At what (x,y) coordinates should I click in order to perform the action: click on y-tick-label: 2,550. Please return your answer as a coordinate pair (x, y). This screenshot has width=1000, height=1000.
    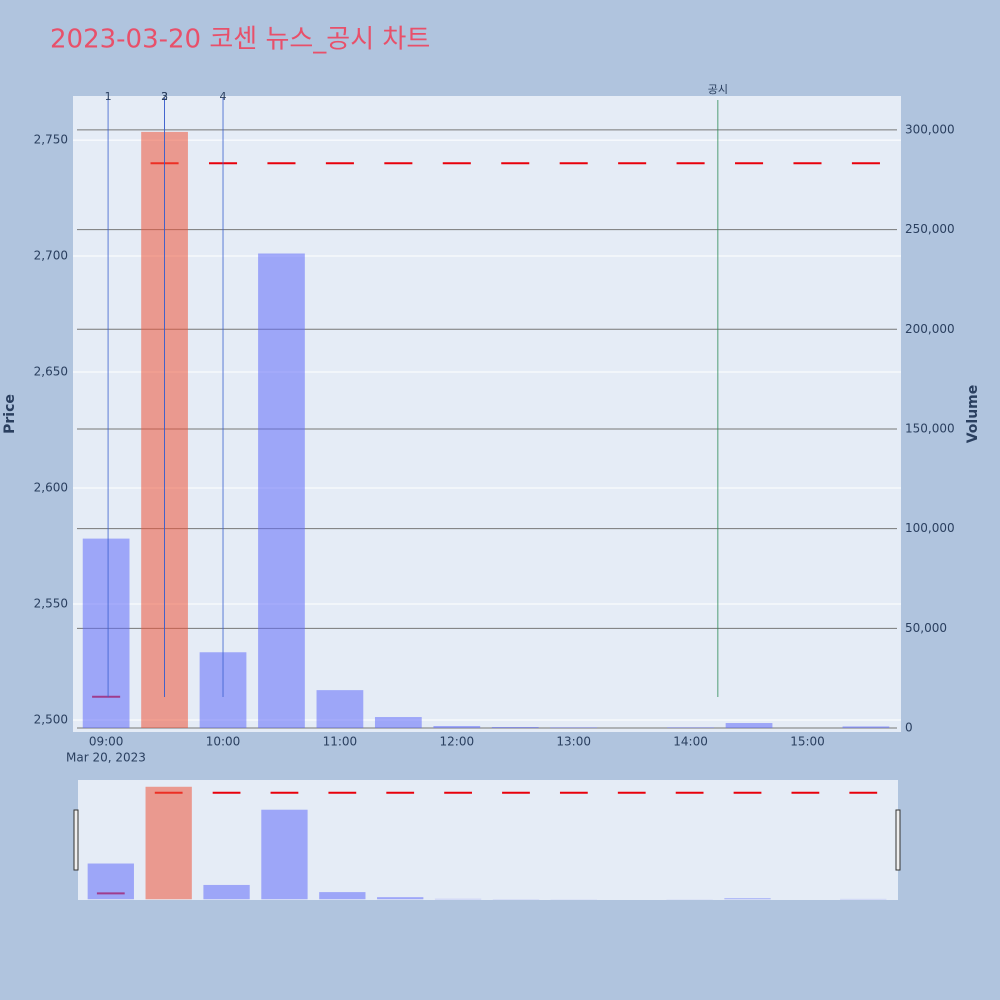
    Looking at the image, I should click on (51, 603).